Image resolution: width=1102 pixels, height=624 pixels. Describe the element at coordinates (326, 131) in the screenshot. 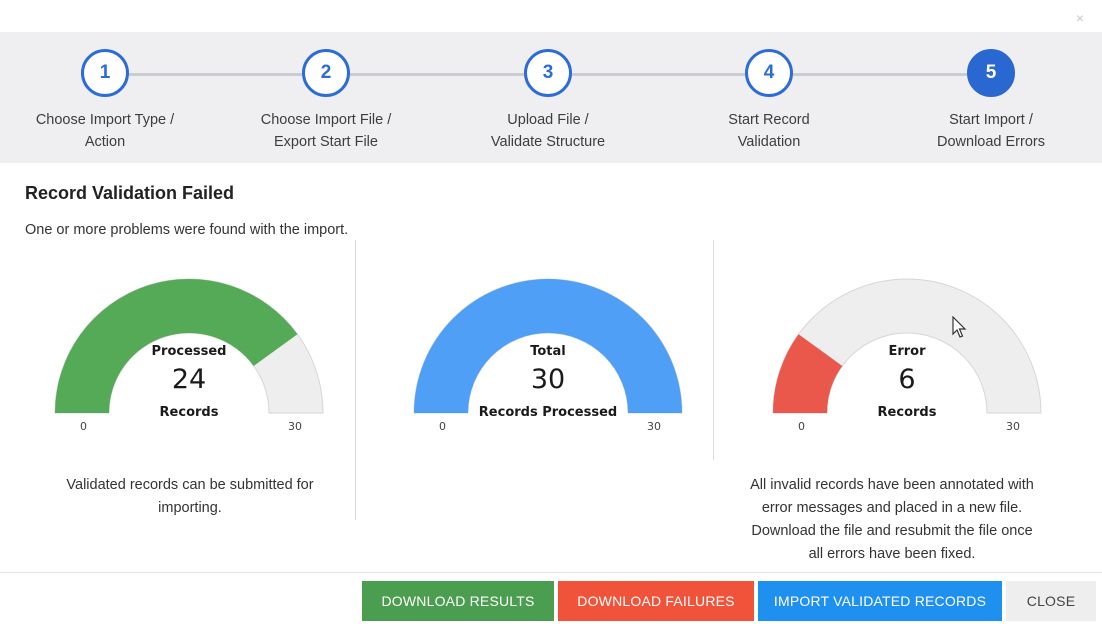

I see `step-2-label: Choose Import File / Export Start File` at that location.